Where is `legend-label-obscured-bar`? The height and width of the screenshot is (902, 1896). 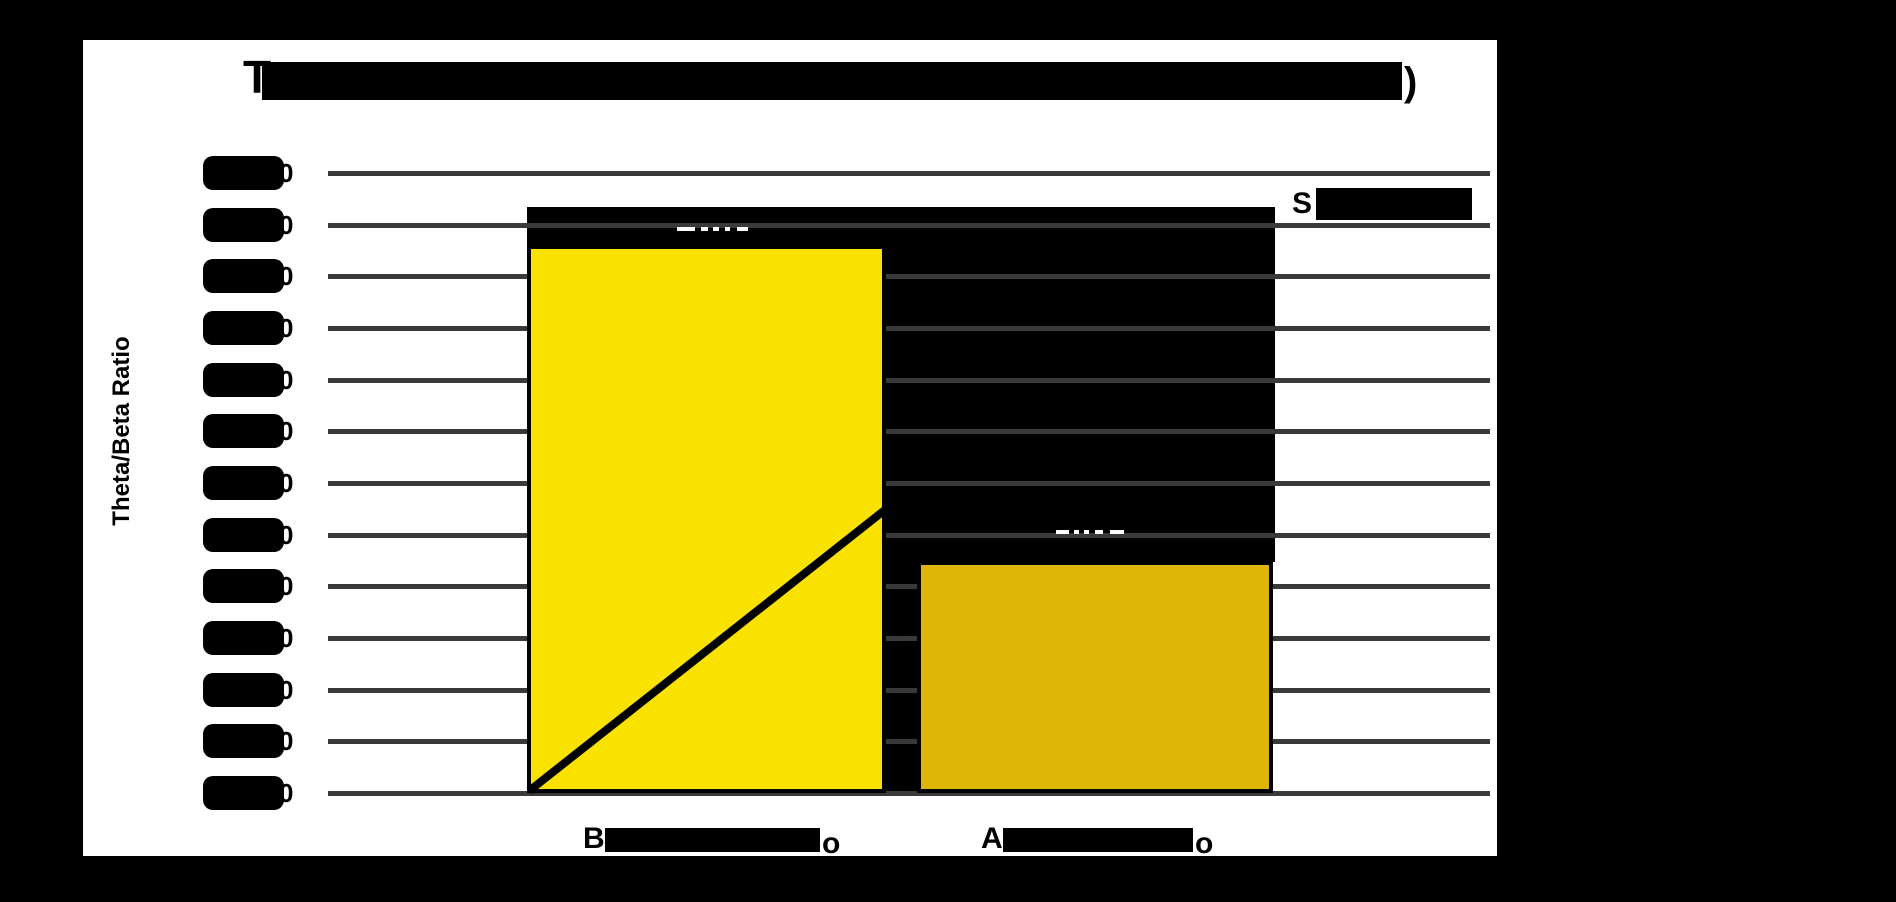
legend-label-obscured-bar is located at coordinates (1394, 204).